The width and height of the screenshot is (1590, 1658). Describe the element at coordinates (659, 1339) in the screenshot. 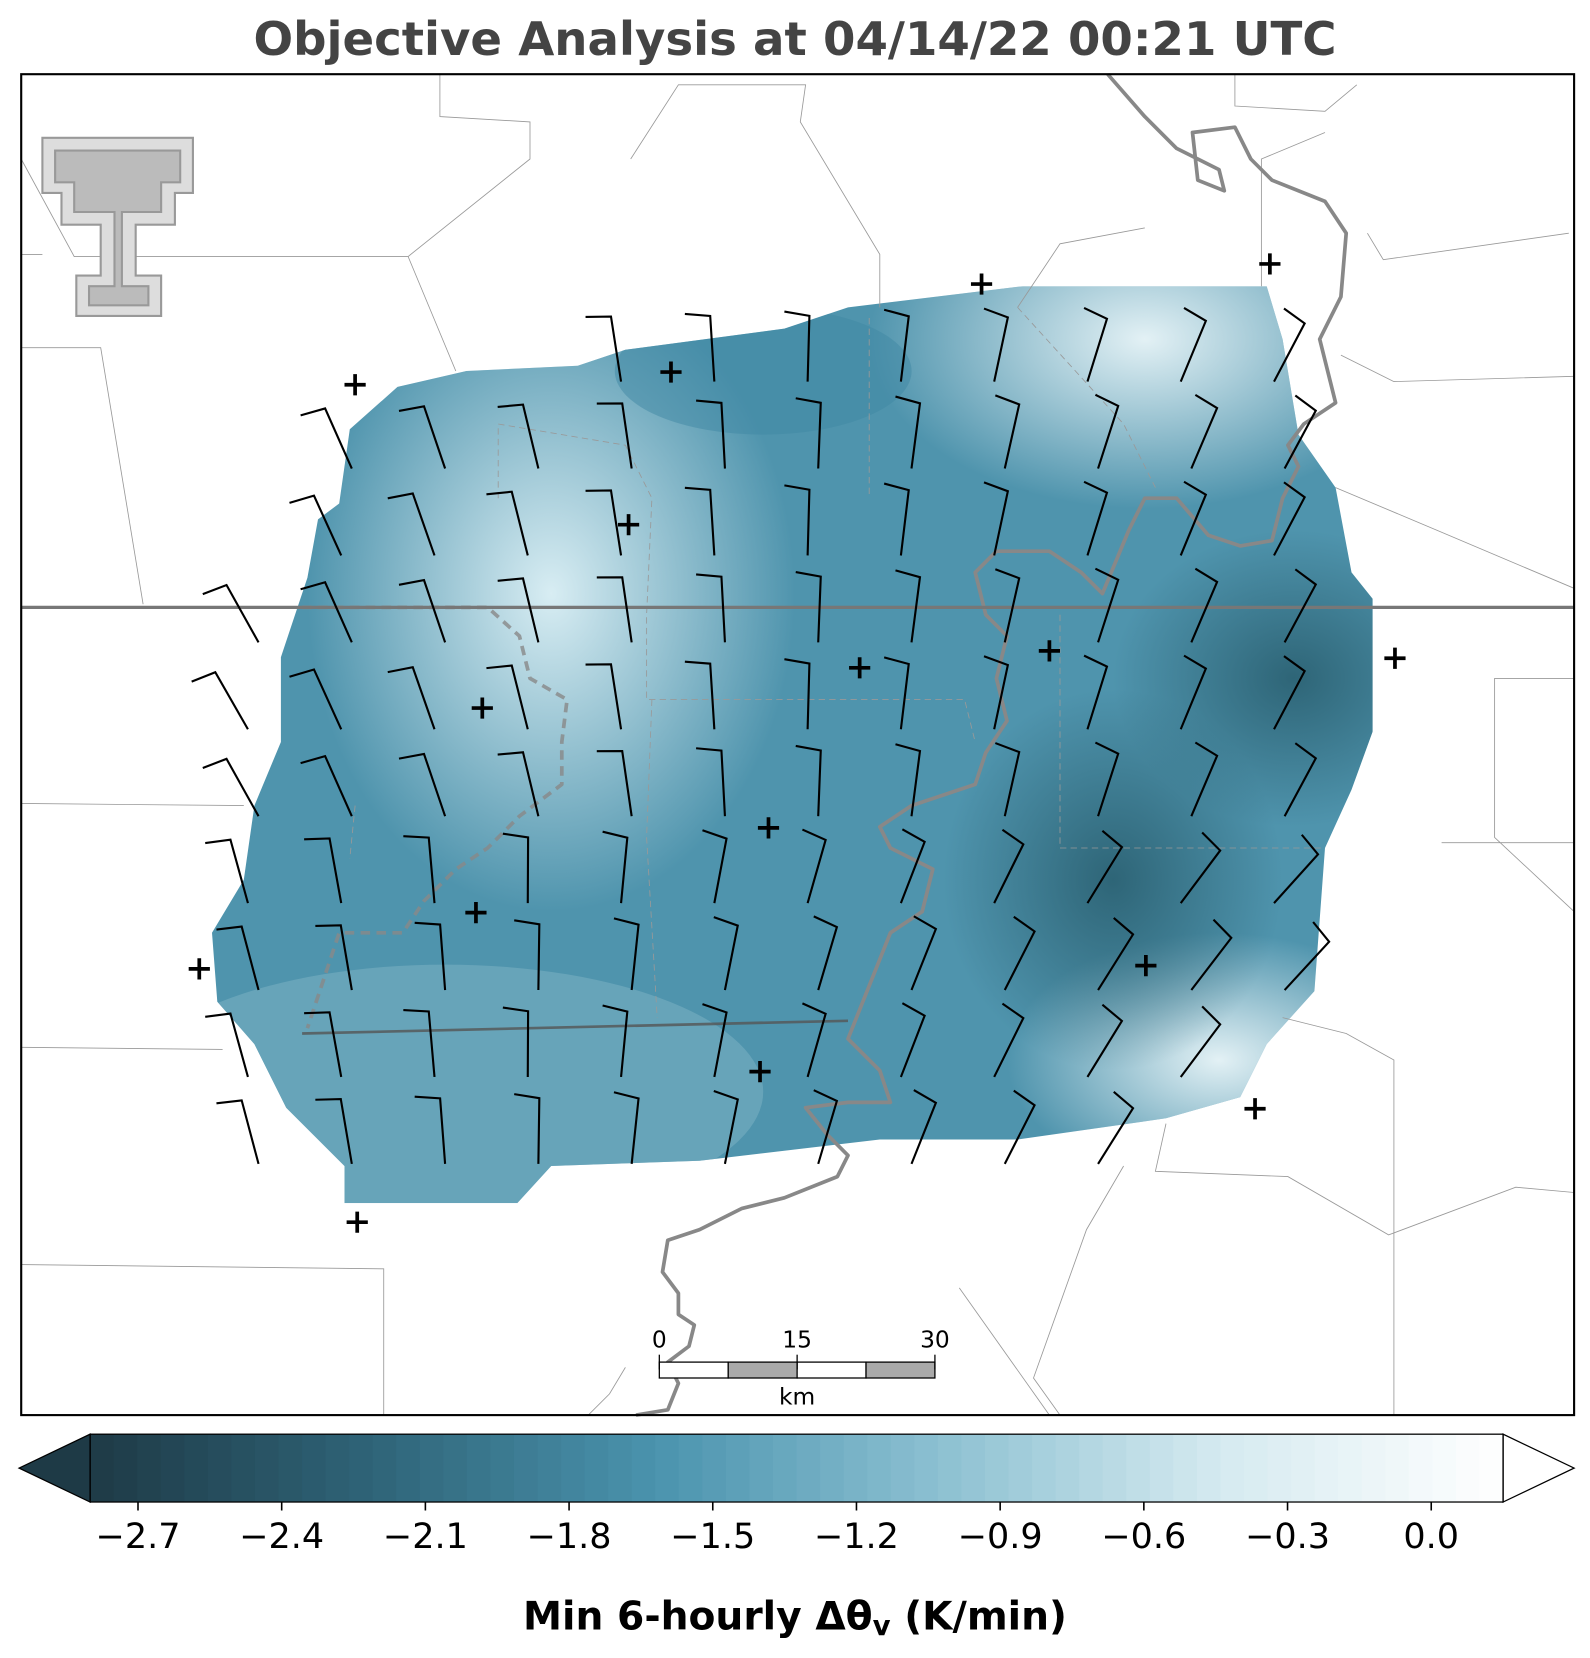

I see `scale-tick-label: 0` at that location.